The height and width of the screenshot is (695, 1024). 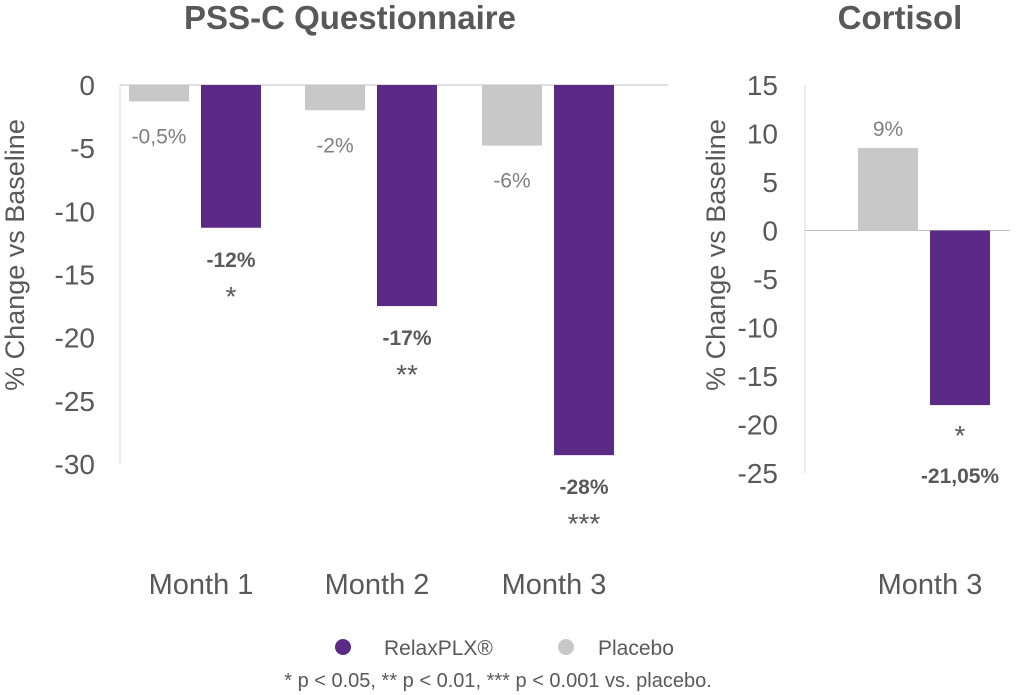 What do you see at coordinates (159, 136) in the screenshot?
I see `pss-c-data-label-placebo-month-1: -0,5%` at bounding box center [159, 136].